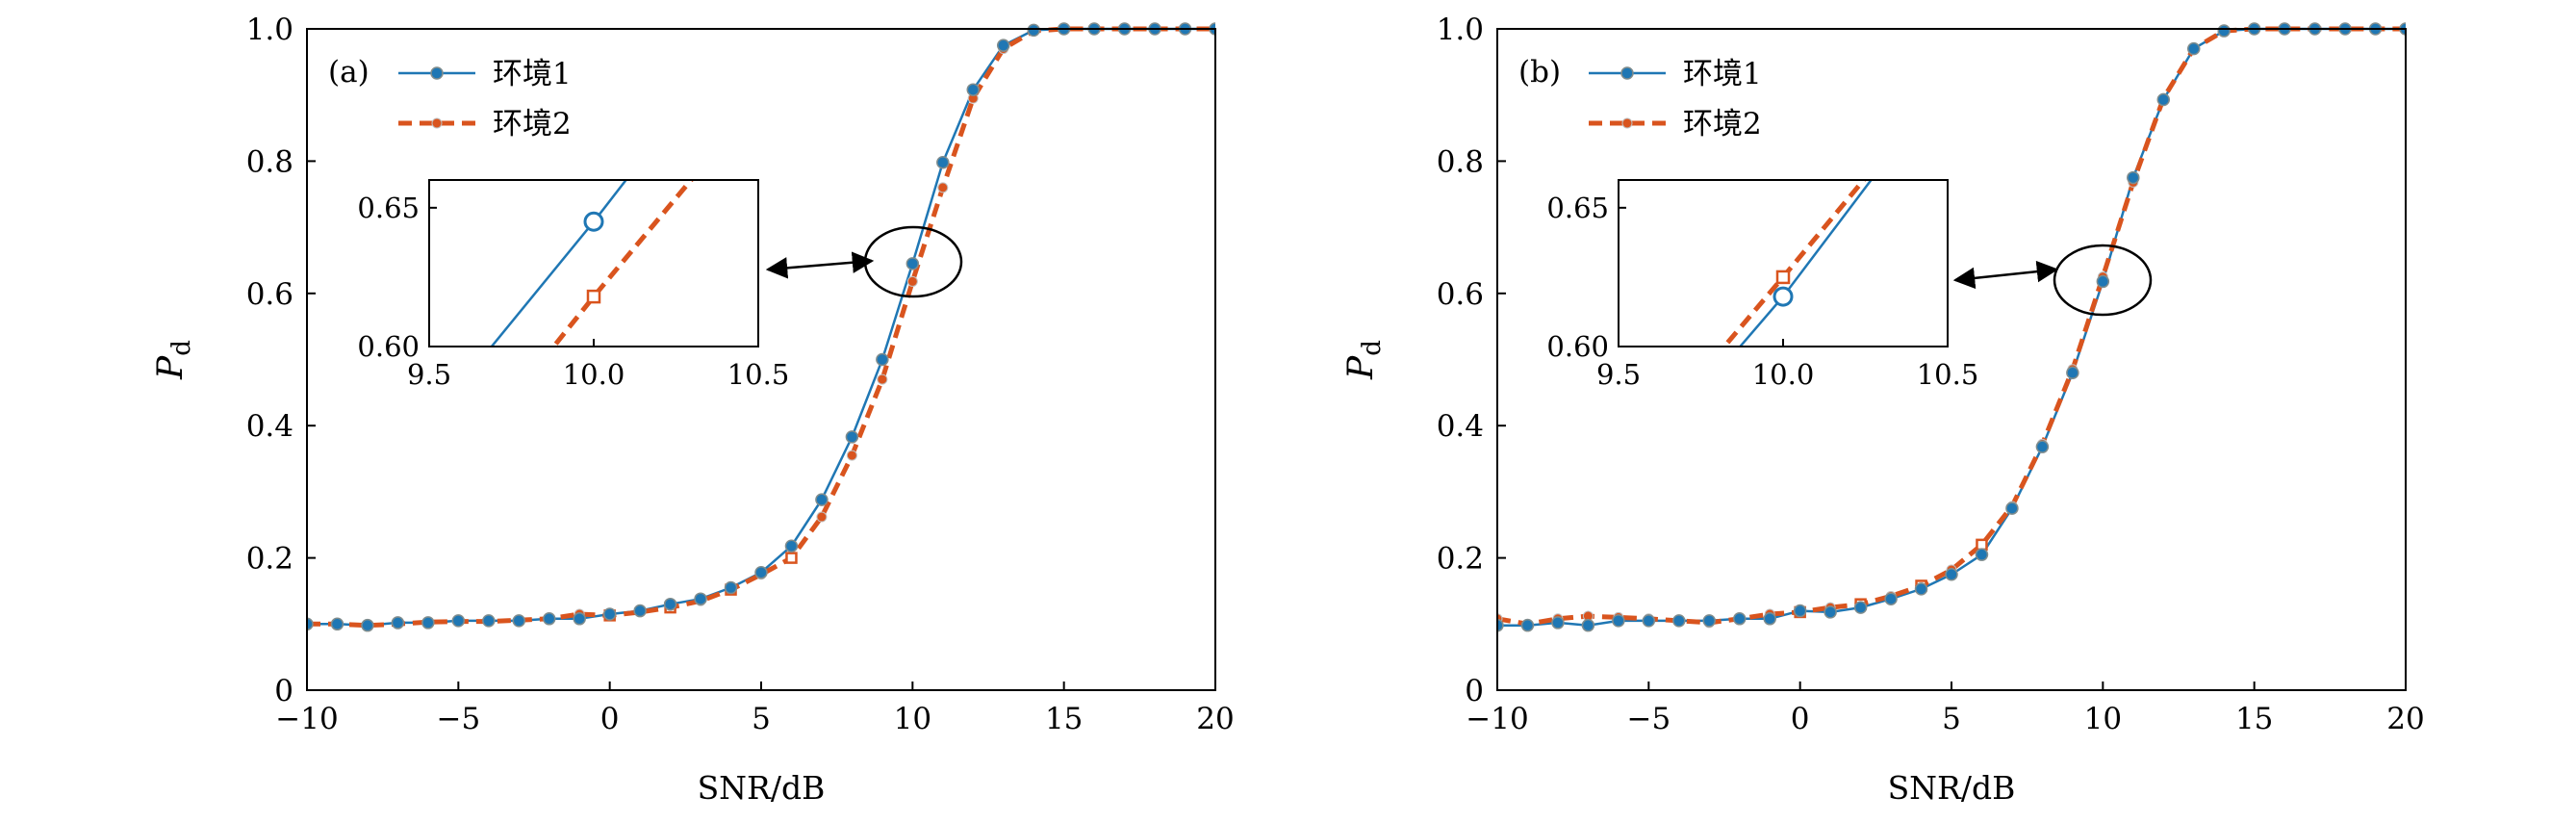 Image resolution: width=2576 pixels, height=823 pixels. I want to click on inset-x-tick-label: 9.5, so click(429, 374).